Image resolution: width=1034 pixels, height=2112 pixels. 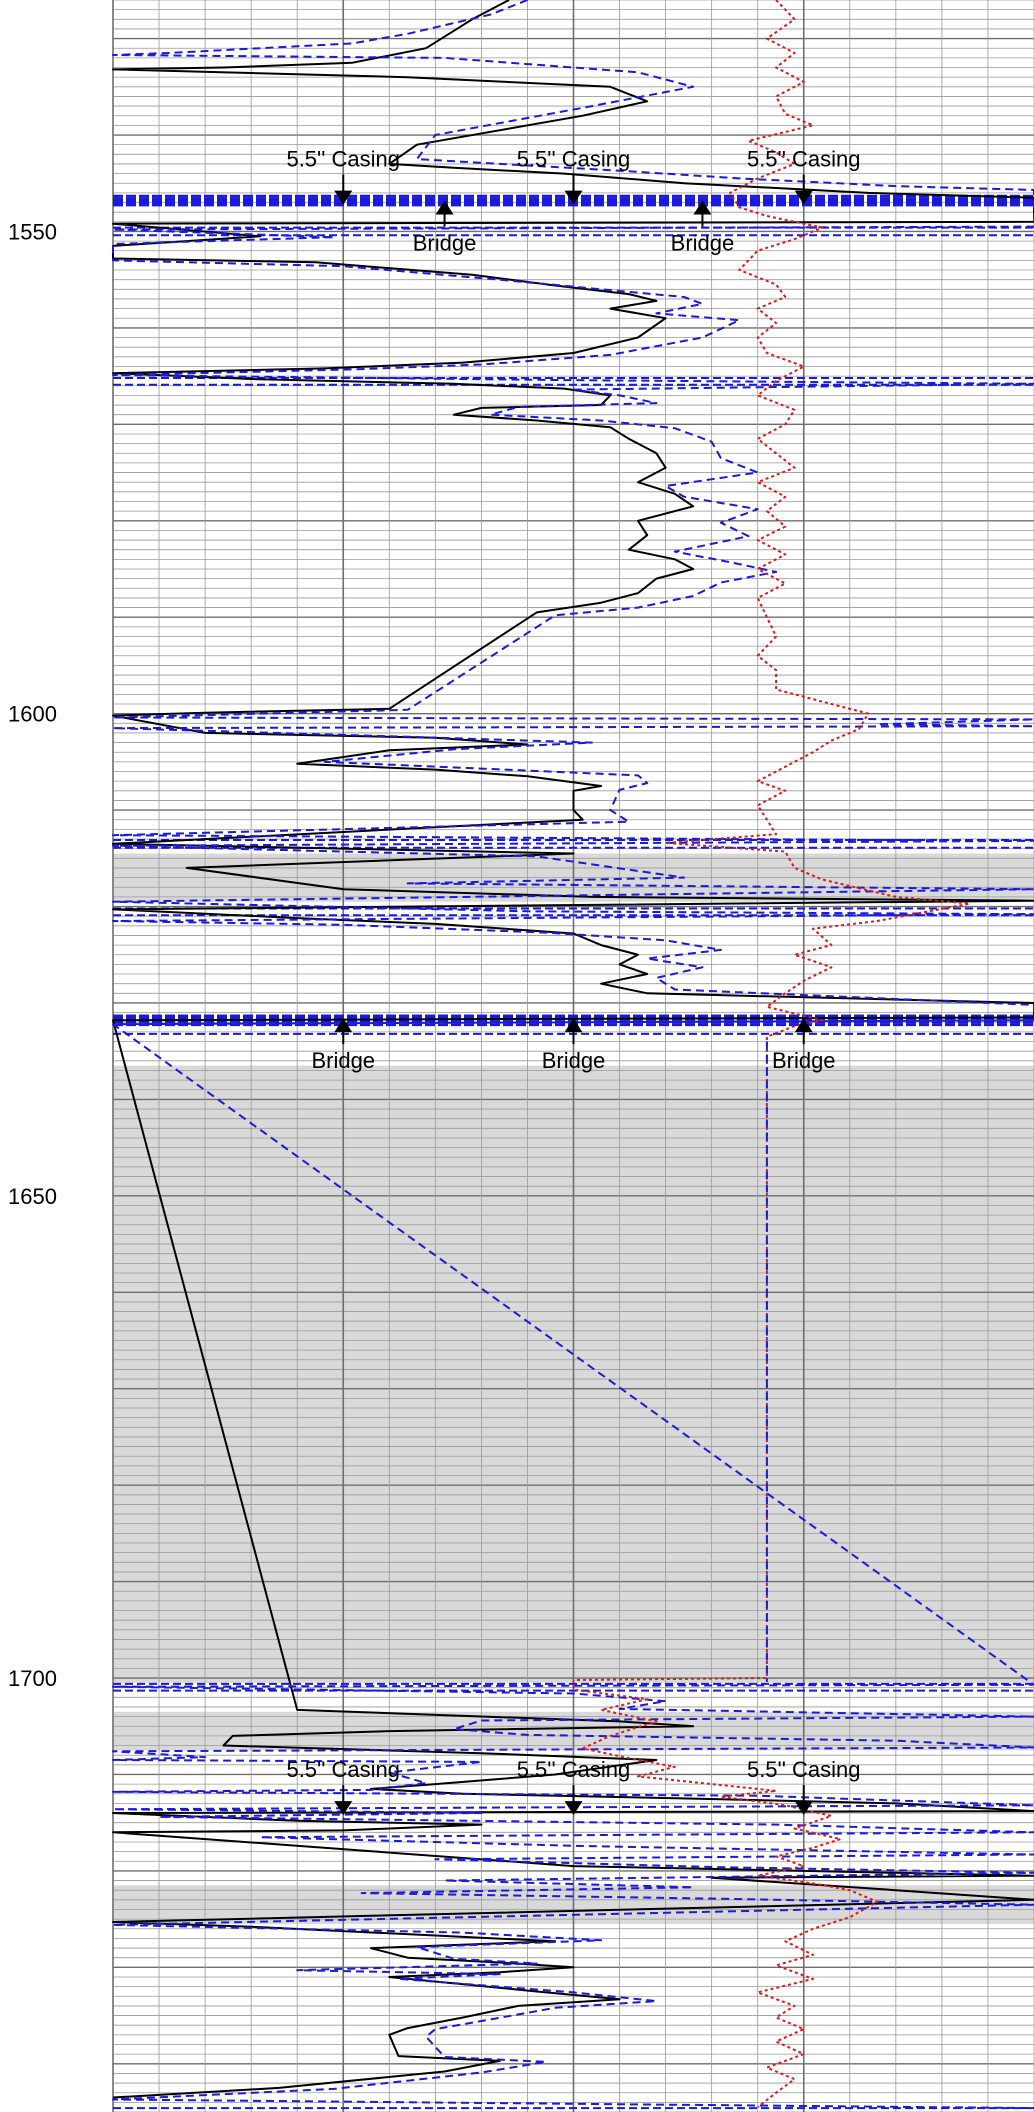 What do you see at coordinates (32, 714) in the screenshot?
I see `depth-tick-label: 1600` at bounding box center [32, 714].